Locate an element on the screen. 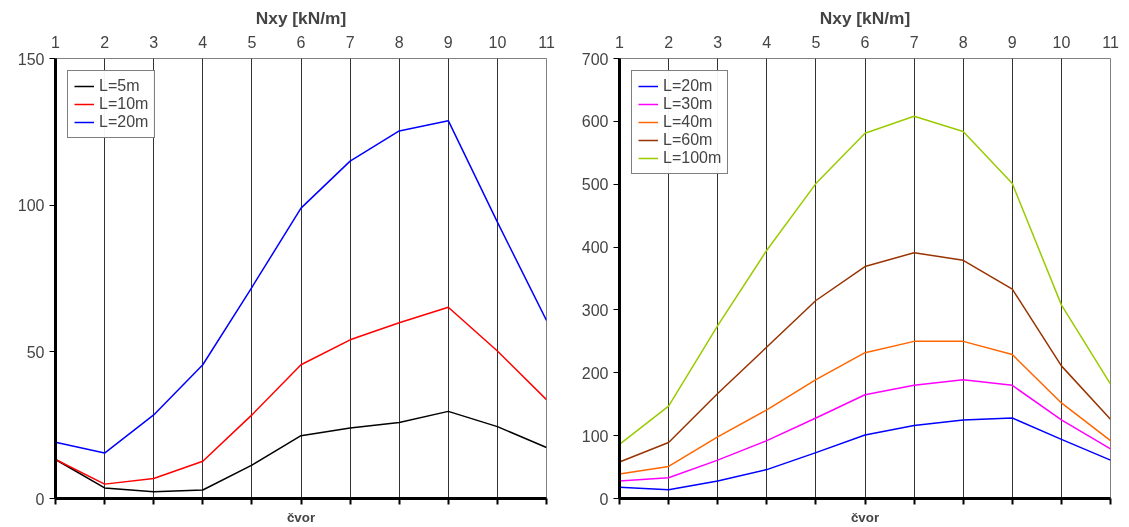 The width and height of the screenshot is (1129, 527). y-tick-label: 200 is located at coordinates (595, 373).